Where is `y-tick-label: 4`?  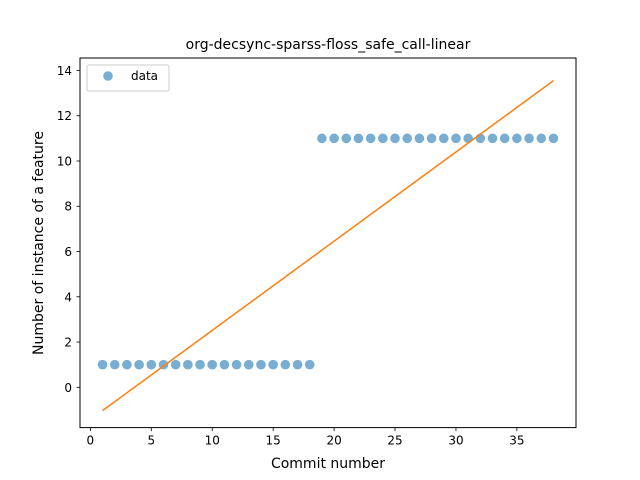 y-tick-label: 4 is located at coordinates (68, 297).